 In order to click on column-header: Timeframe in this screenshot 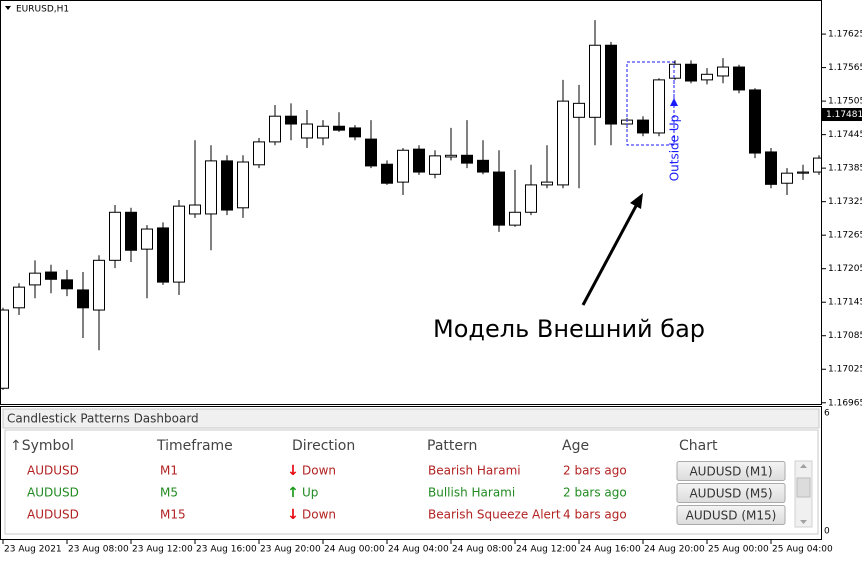, I will do `click(194, 446)`.